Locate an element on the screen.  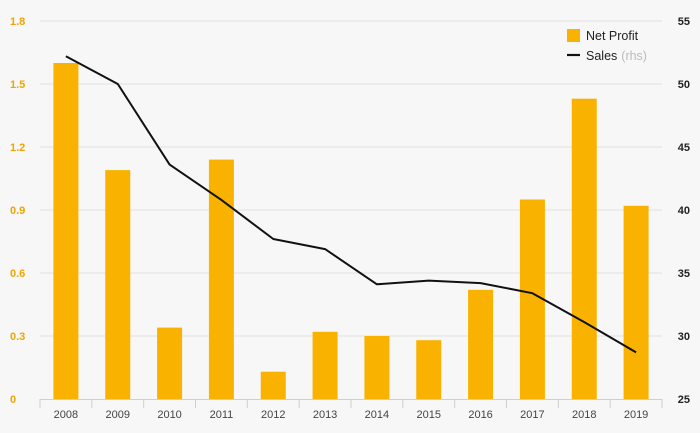
x-tick-label: 2019 is located at coordinates (636, 415).